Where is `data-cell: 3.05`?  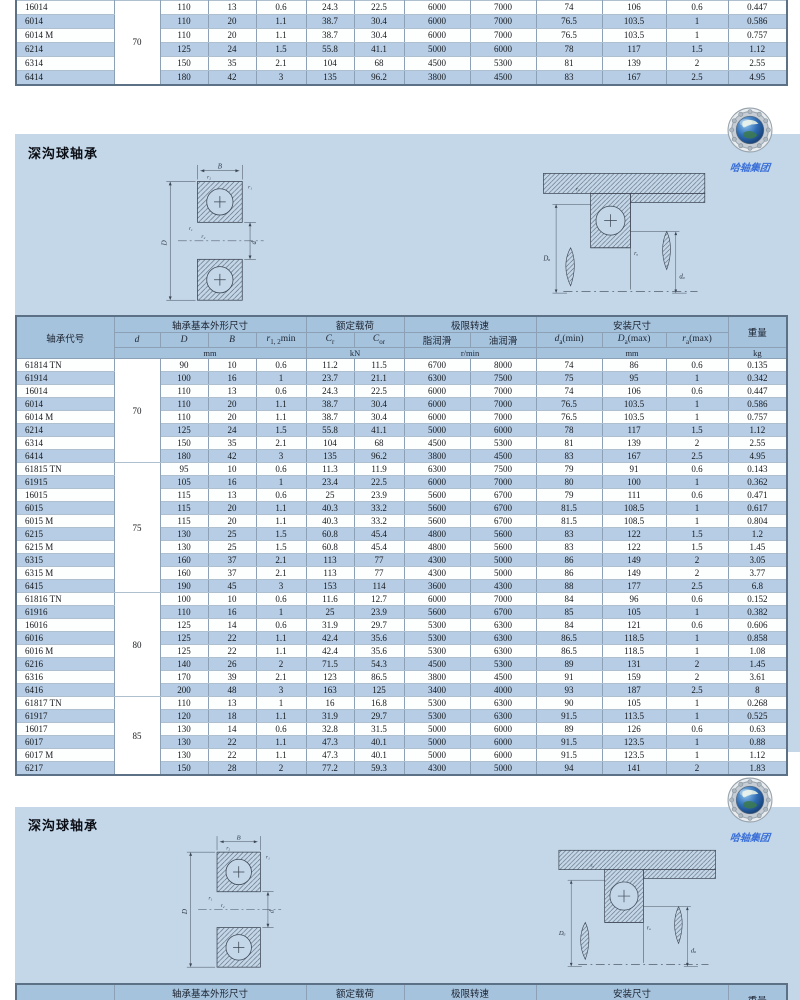
data-cell: 3.05 is located at coordinates (757, 560).